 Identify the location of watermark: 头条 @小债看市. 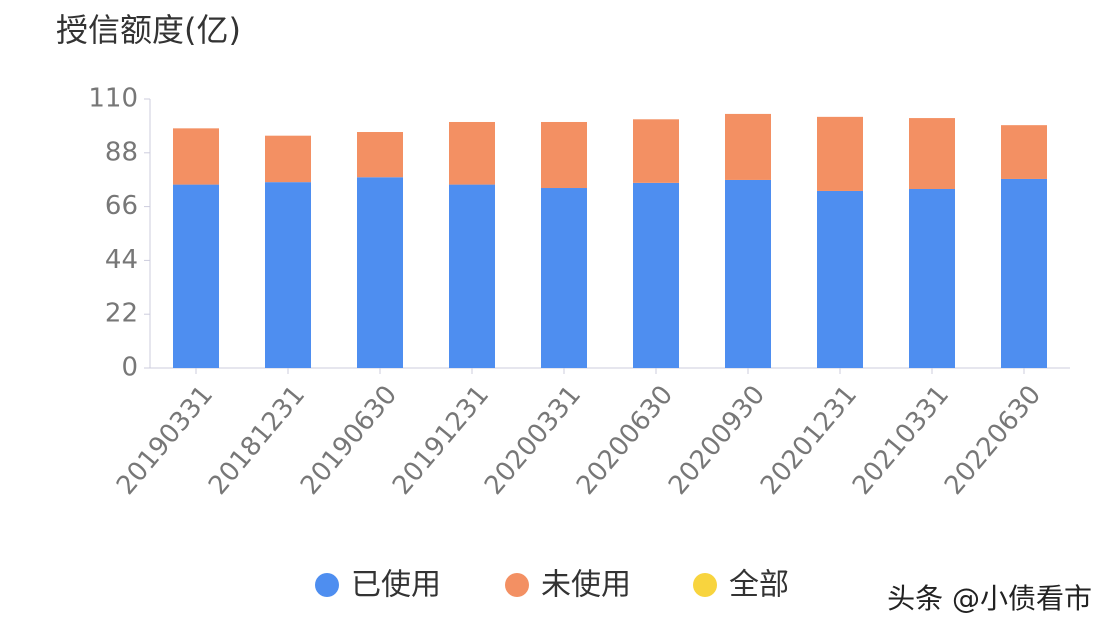
(989, 598).